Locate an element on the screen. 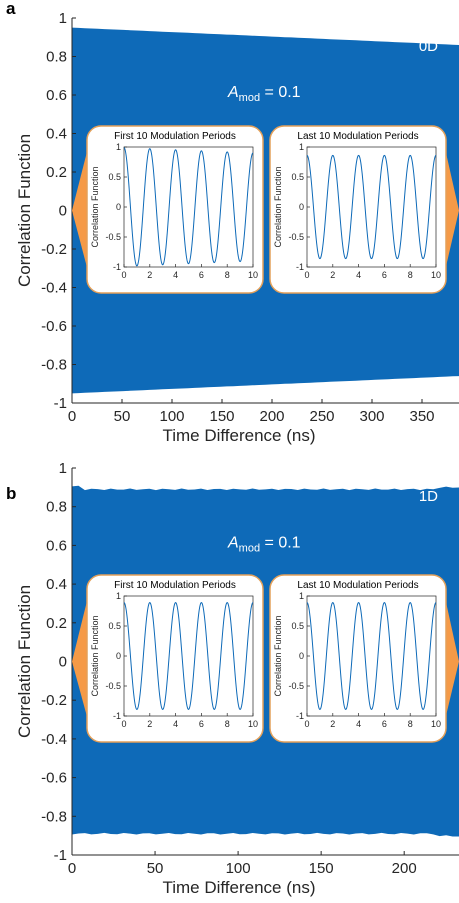 This screenshot has width=459, height=903. panel-letter: a is located at coordinates (11, 9).